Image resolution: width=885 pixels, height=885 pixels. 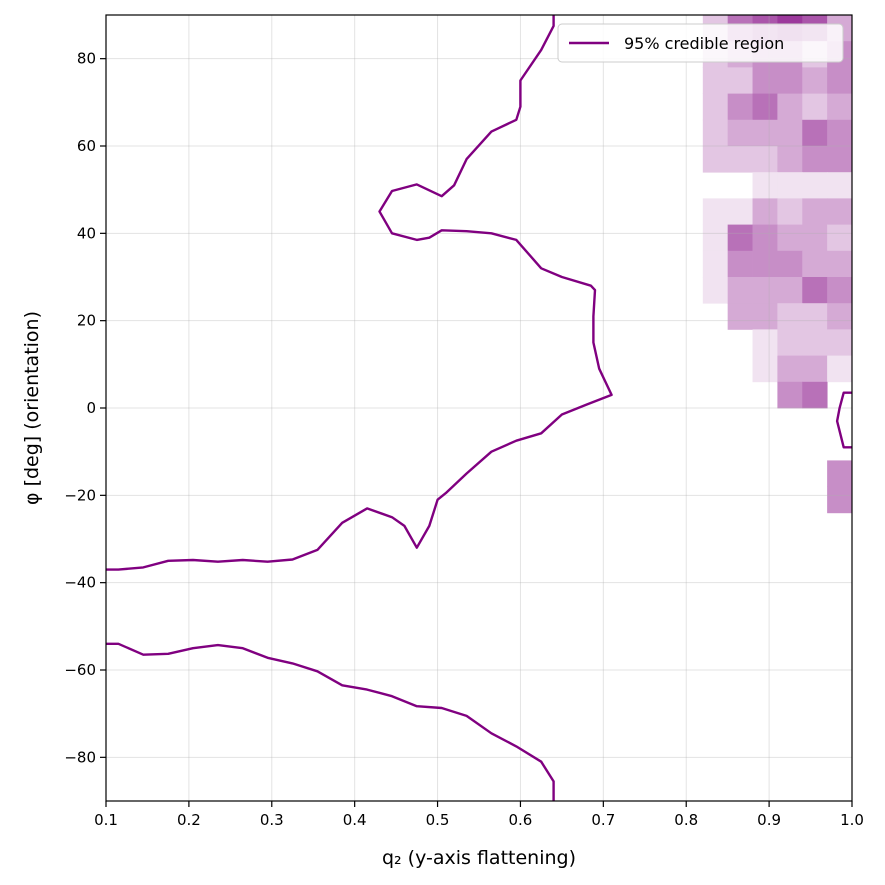 I want to click on y-tick-label: 60, so click(x=86, y=146).